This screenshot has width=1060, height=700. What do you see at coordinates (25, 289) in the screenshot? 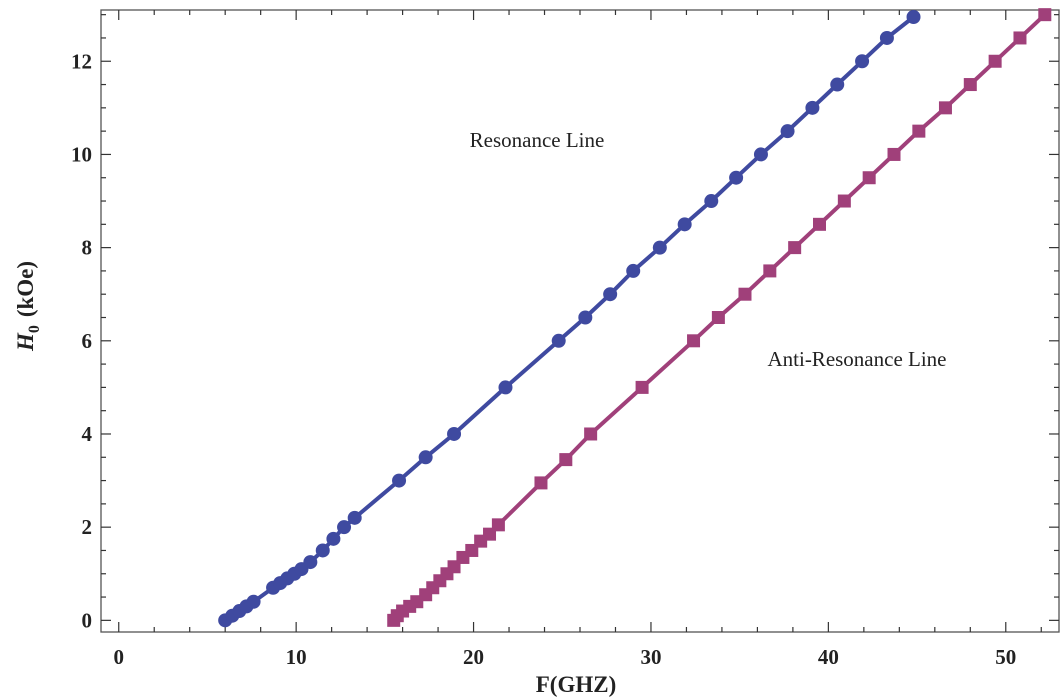
I see `y-axis-title-unit: (kOe)` at bounding box center [25, 289].